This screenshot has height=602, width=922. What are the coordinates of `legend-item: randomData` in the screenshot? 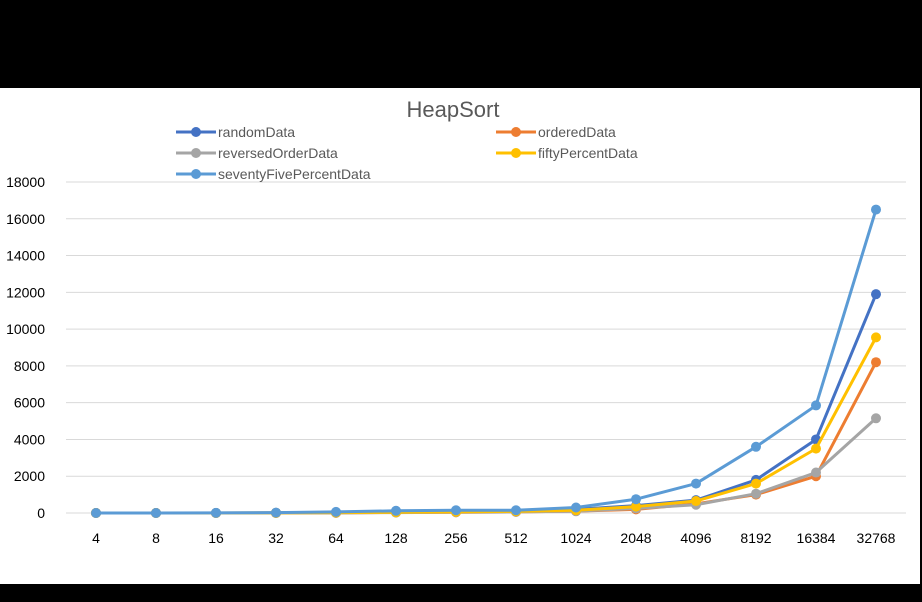 It's located at (235, 132).